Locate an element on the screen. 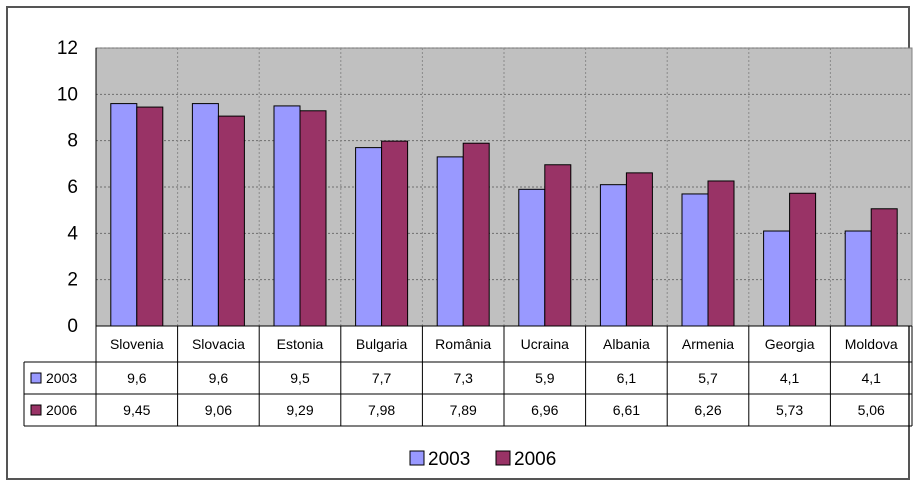 The image size is (918, 482). y-tick-label: 8 is located at coordinates (72, 141).